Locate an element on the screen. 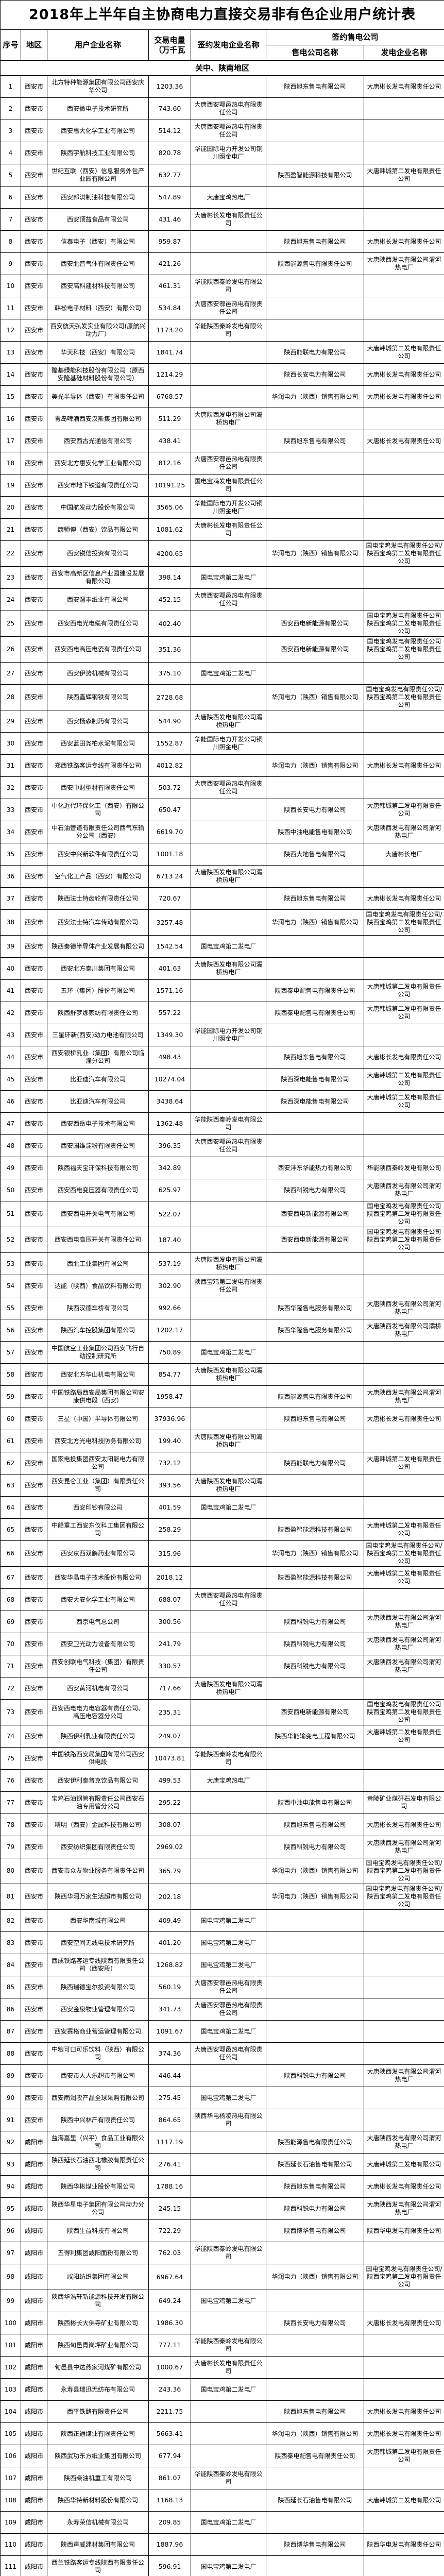  cell-index: 91 is located at coordinates (10, 2120).